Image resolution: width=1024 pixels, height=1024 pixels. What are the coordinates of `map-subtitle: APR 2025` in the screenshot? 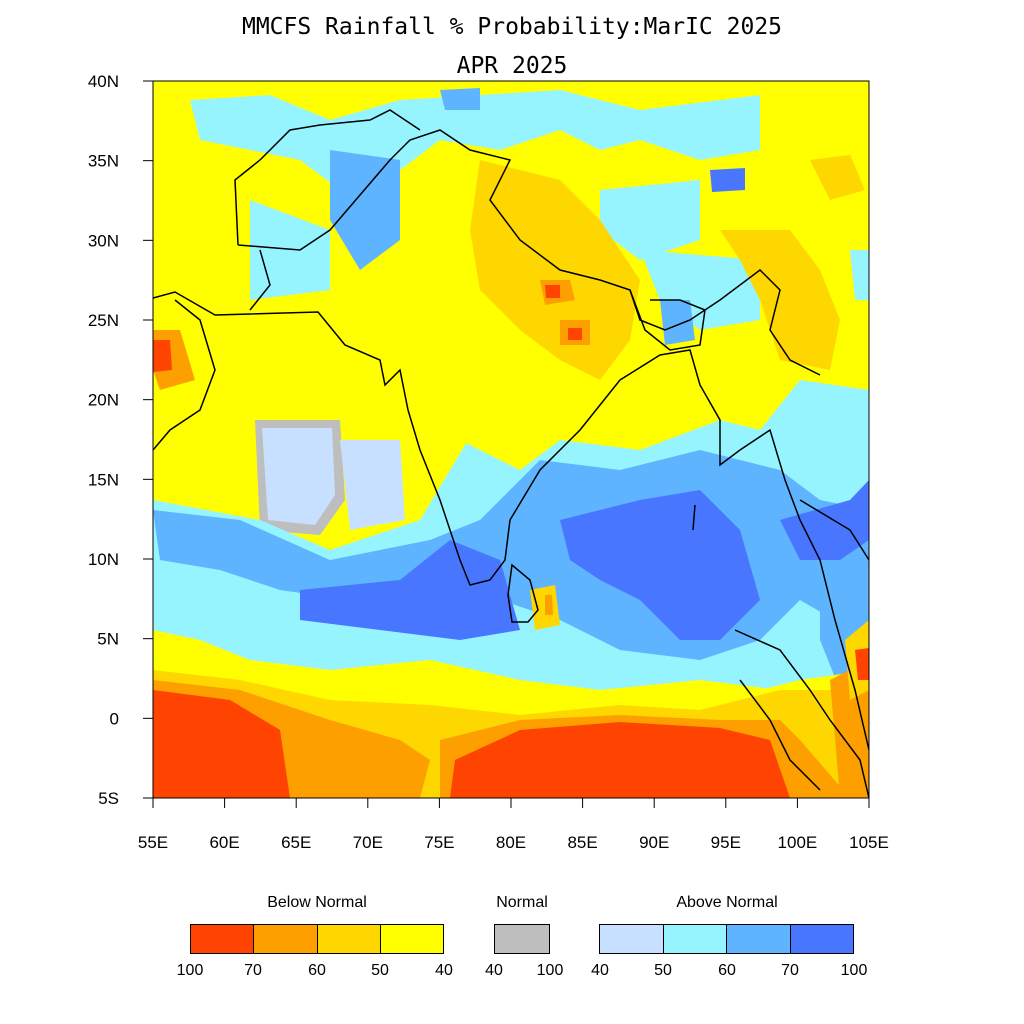 It's located at (512, 66).